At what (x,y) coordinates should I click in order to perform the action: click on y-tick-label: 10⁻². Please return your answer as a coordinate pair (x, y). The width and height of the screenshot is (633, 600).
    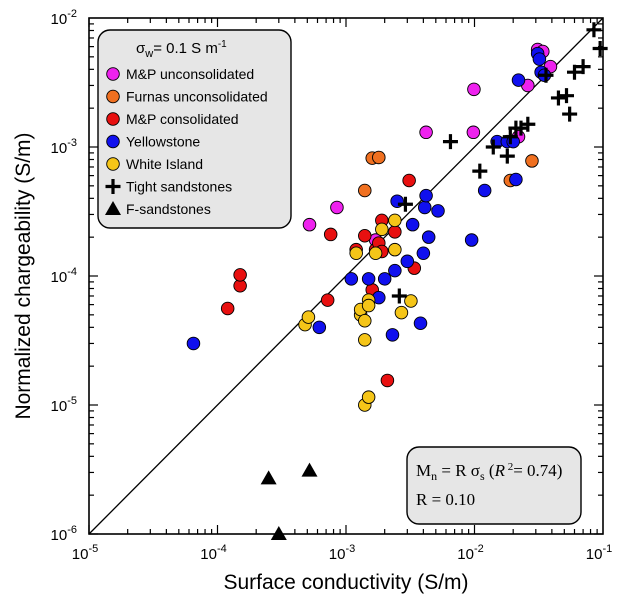
    Looking at the image, I should click on (64, 18).